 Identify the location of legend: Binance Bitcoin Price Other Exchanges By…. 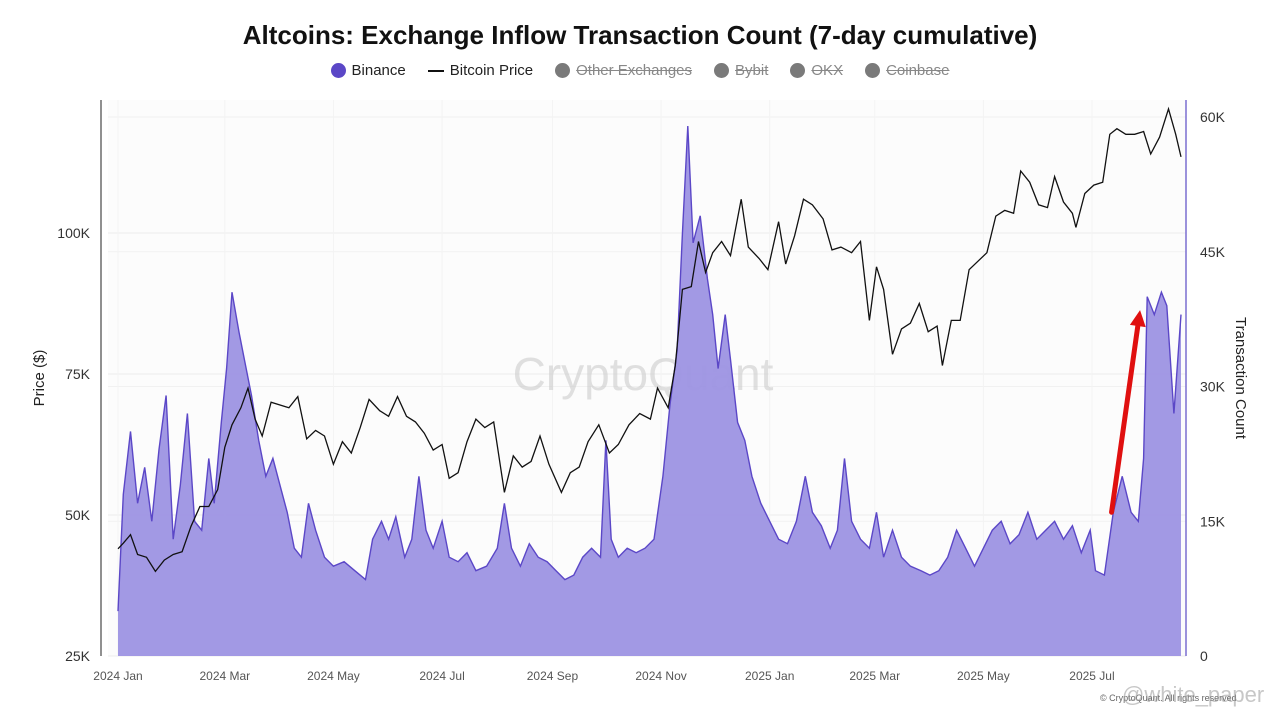
(640, 70).